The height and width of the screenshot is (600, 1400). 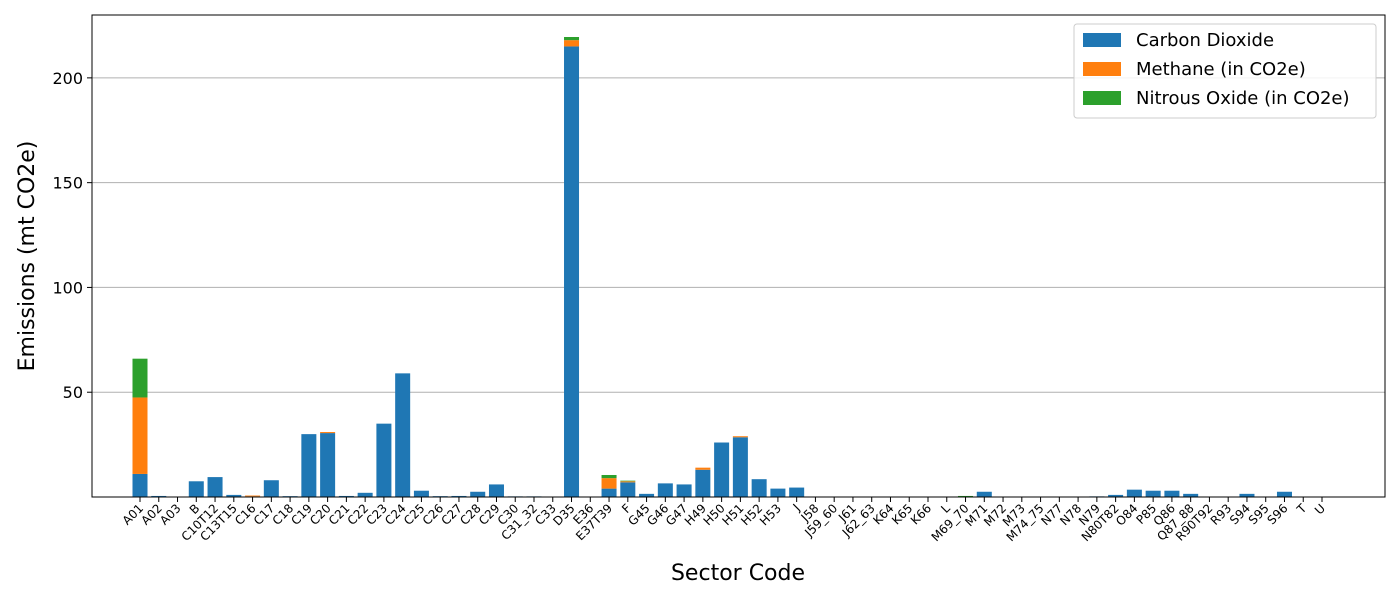 I want to click on legend-box, so click(x=1225, y=71).